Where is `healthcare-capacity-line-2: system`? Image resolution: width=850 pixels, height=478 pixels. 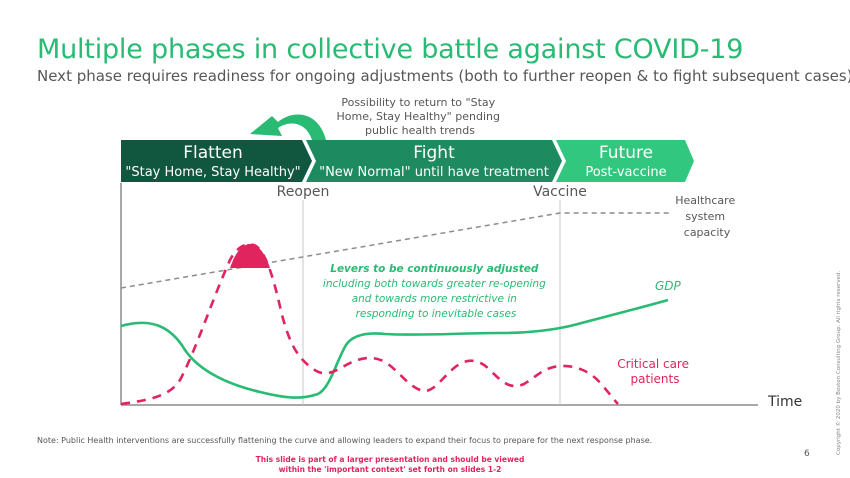 healthcare-capacity-line-2: system is located at coordinates (705, 216).